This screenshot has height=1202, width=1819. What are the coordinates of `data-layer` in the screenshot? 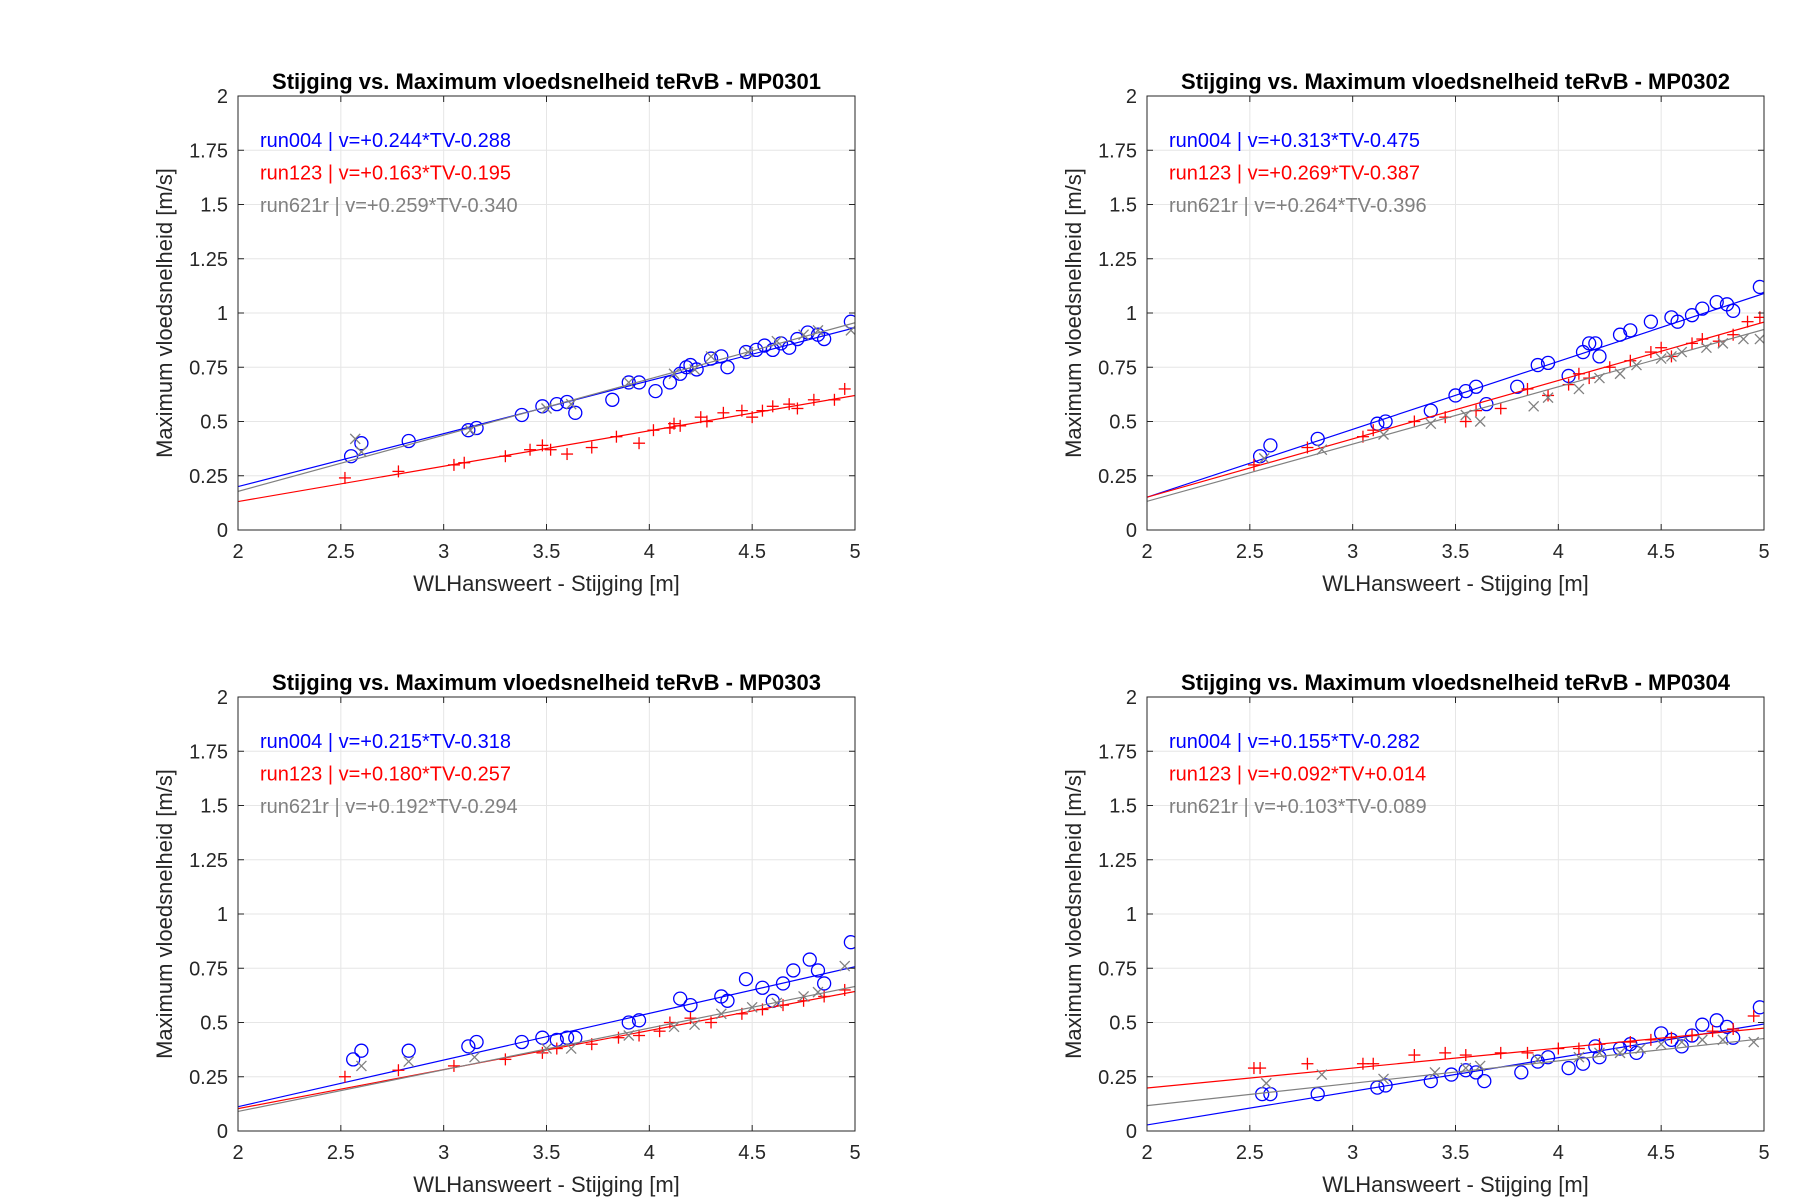 It's located at (546, 408).